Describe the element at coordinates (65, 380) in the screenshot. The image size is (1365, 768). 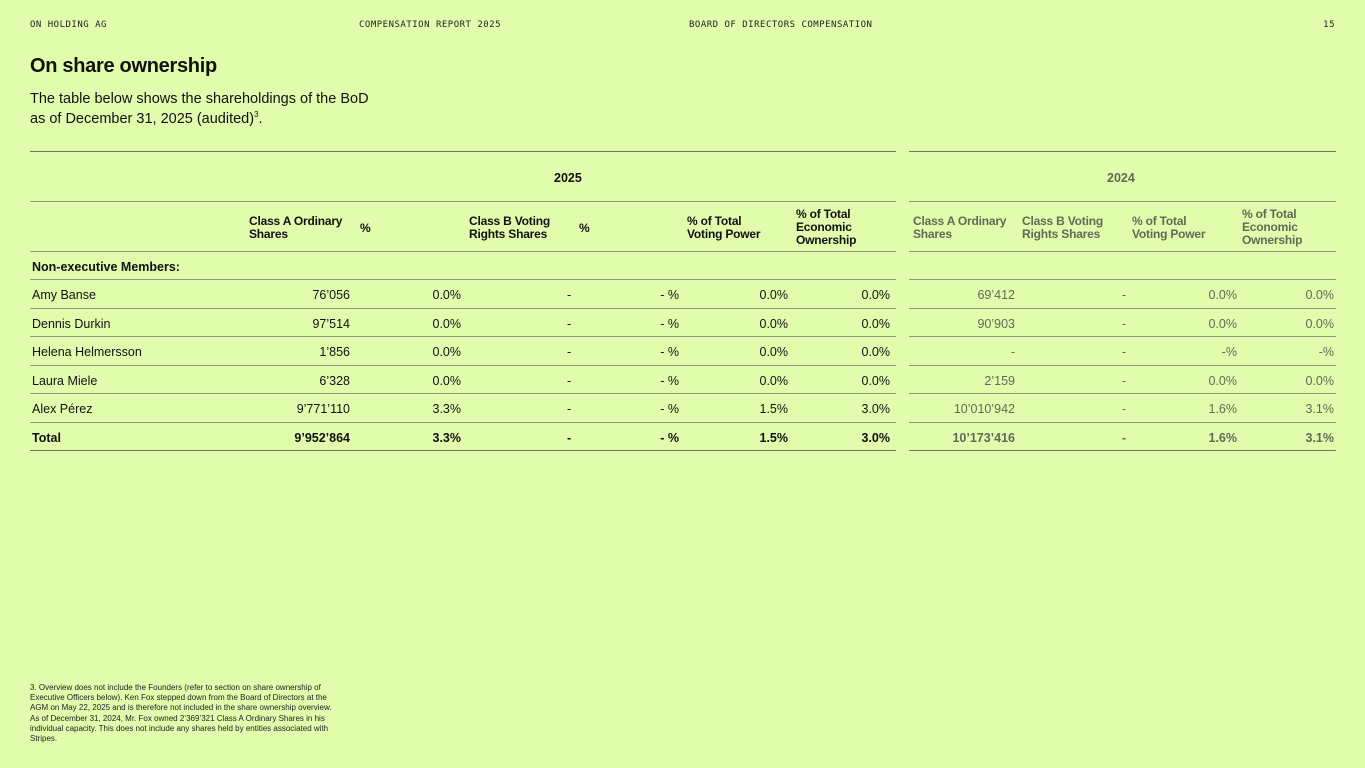
I see `member-name: Laura Miele` at that location.